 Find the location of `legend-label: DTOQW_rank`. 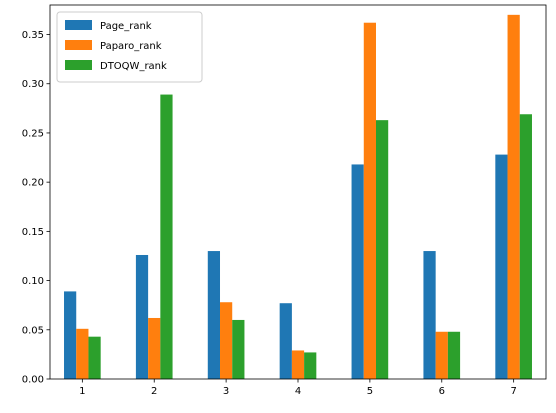

legend-label: DTOQW_rank is located at coordinates (133, 66).